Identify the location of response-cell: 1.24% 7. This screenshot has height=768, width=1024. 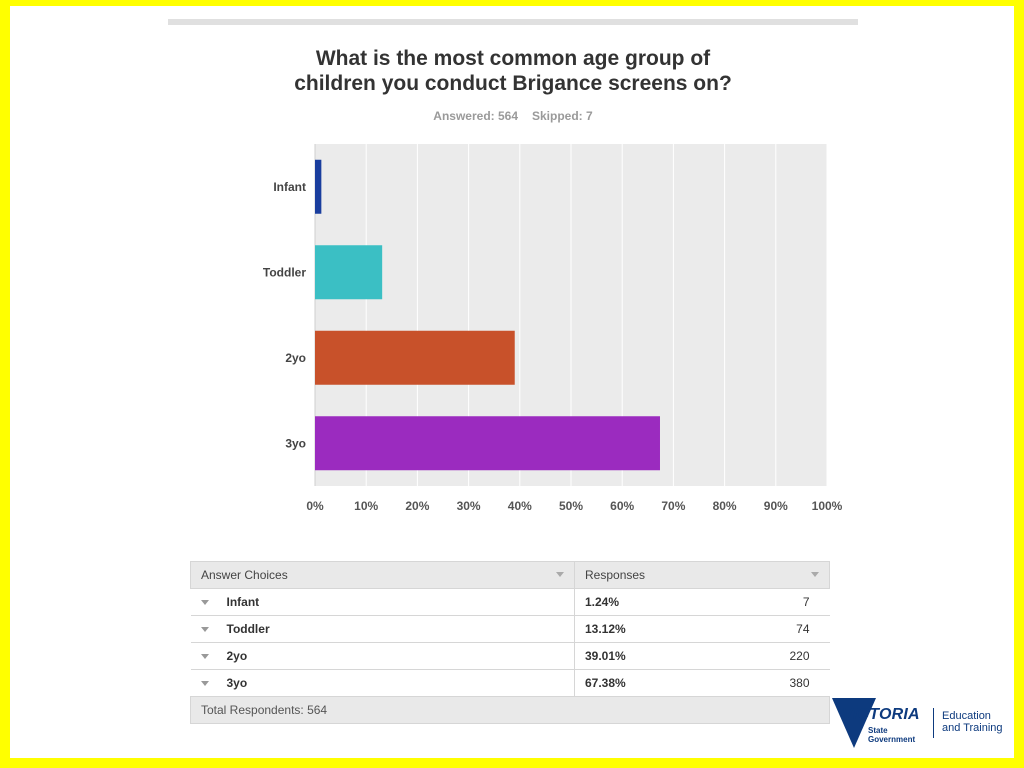
(702, 602).